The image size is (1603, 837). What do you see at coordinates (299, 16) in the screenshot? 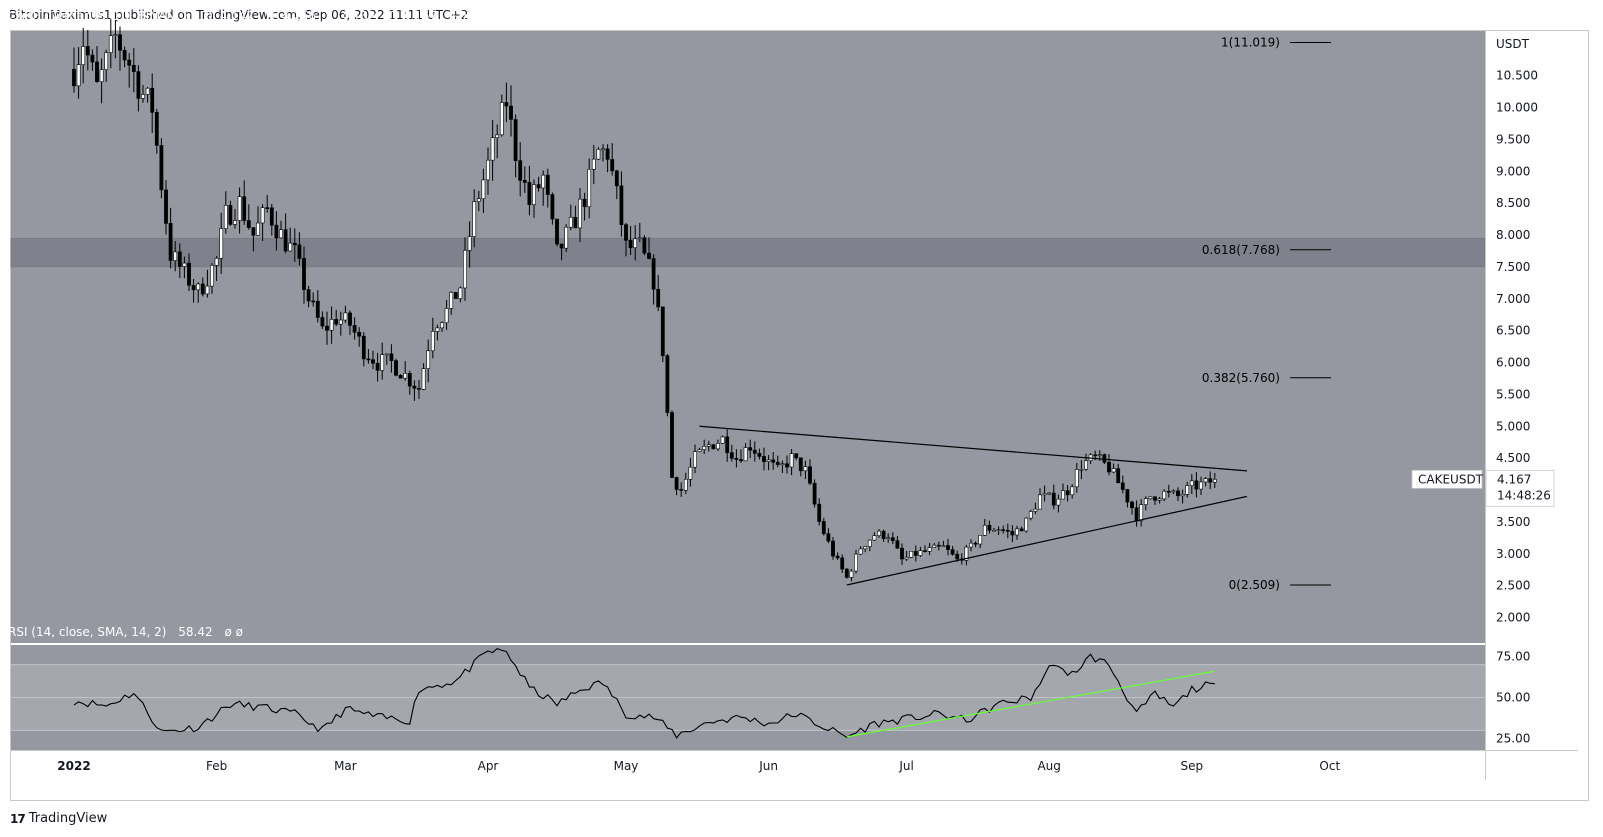
I see `legend-h-value: 4.256` at bounding box center [299, 16].